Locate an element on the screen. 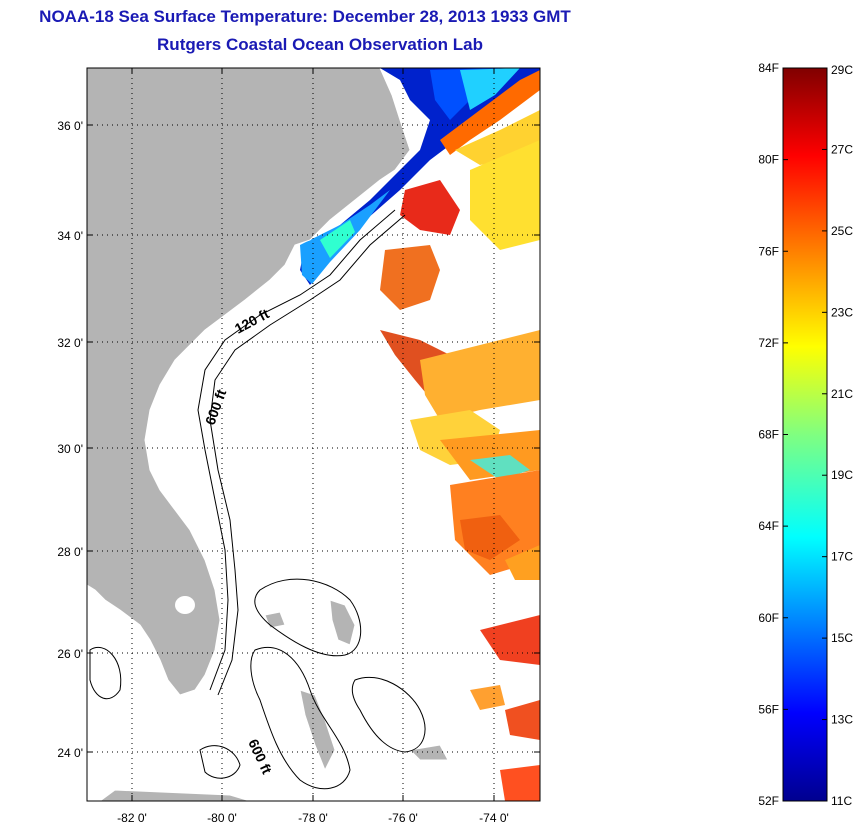 The width and height of the screenshot is (864, 832). map-subtitle: Rutgers Coastal Ocean Observation Lab is located at coordinates (320, 44).